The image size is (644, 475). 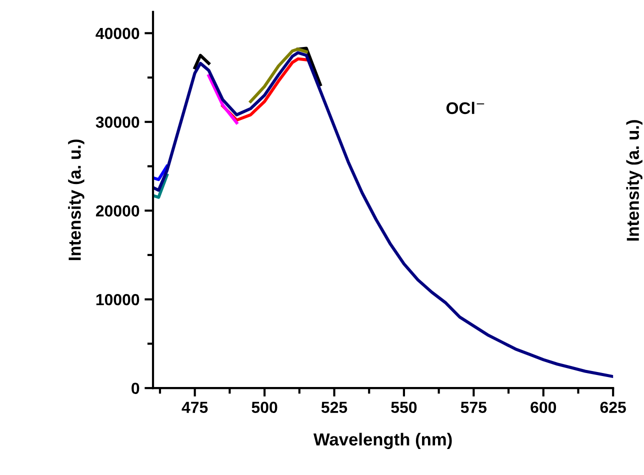 What do you see at coordinates (473, 407) in the screenshot?
I see `x-tick-label: 575` at bounding box center [473, 407].